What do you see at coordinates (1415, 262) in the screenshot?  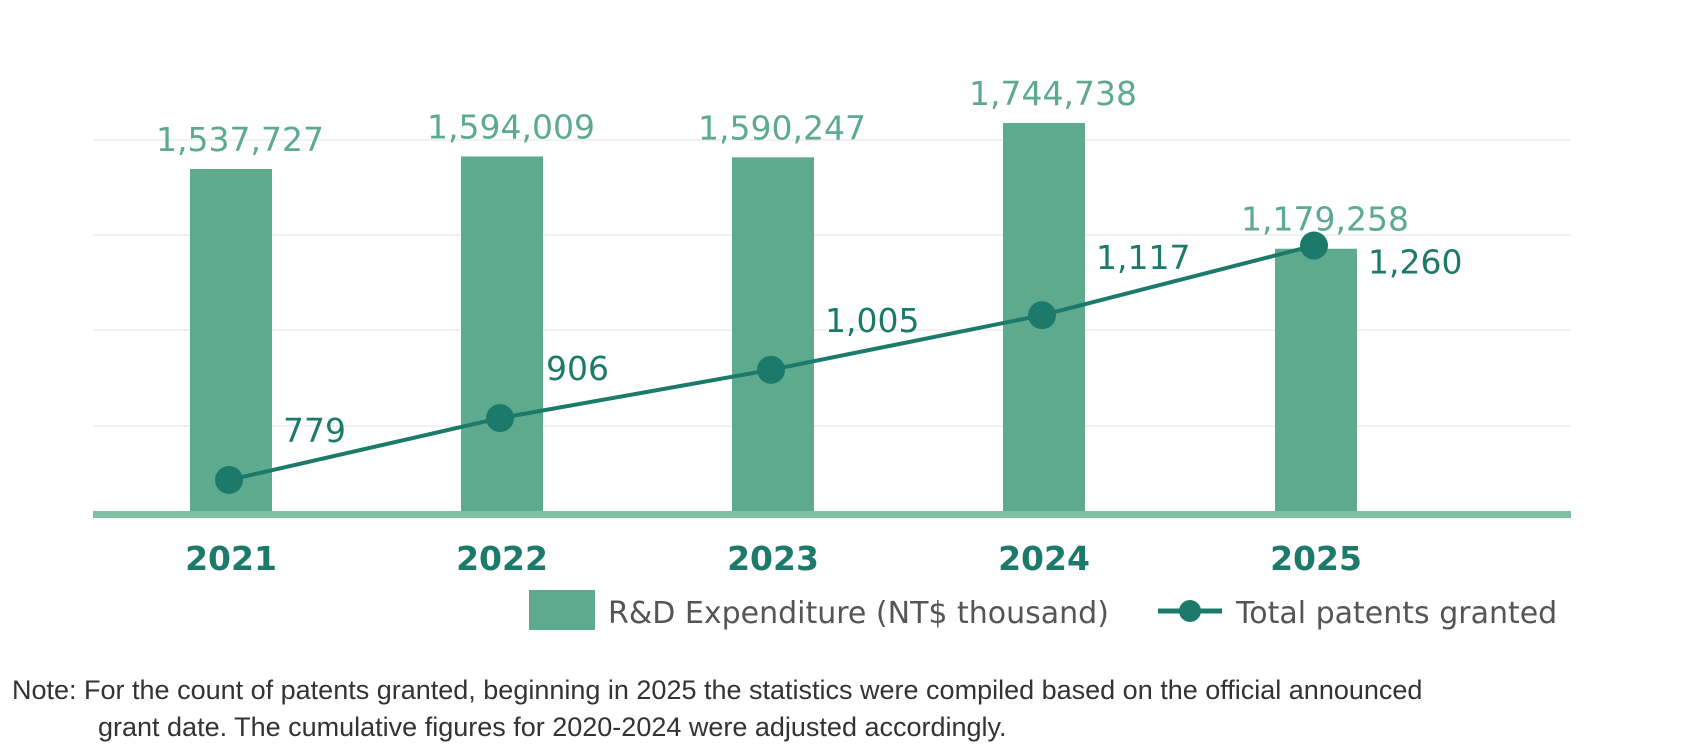 I see `patents-value-label-2025: 1,260` at bounding box center [1415, 262].